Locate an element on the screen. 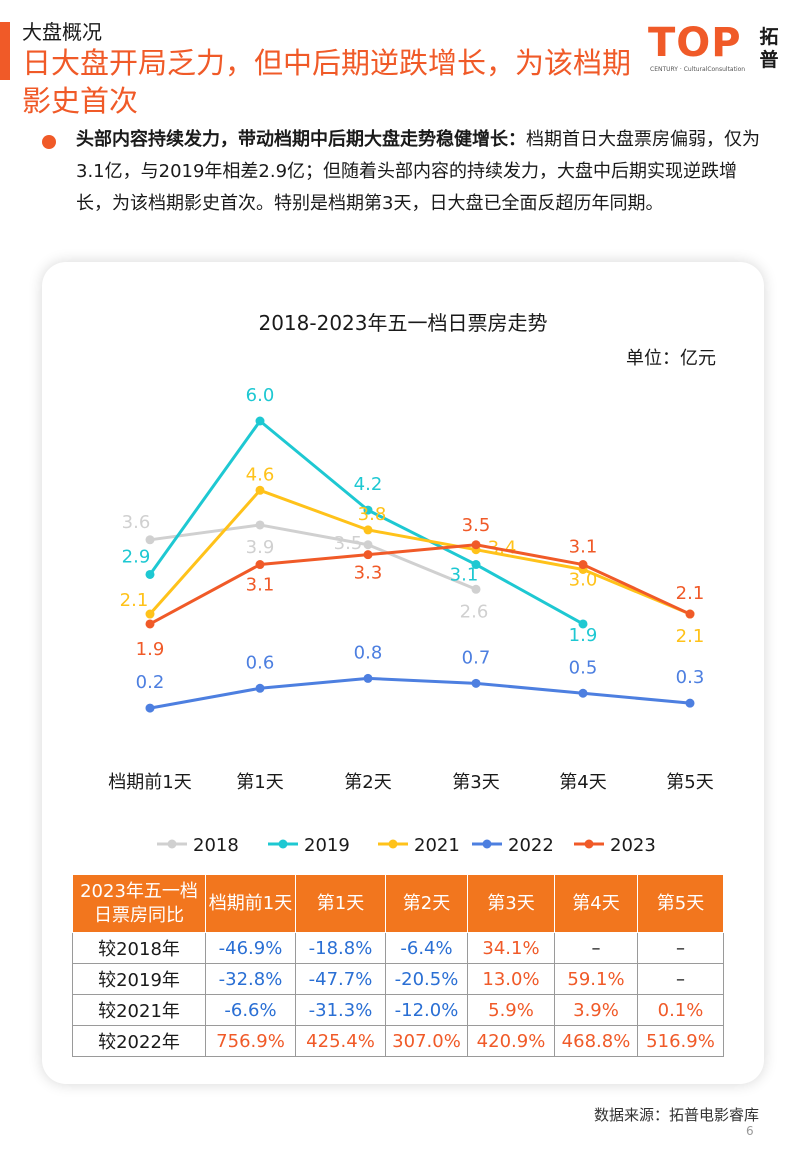 The width and height of the screenshot is (800, 1155). data-label-2019: 4.2 is located at coordinates (368, 484).